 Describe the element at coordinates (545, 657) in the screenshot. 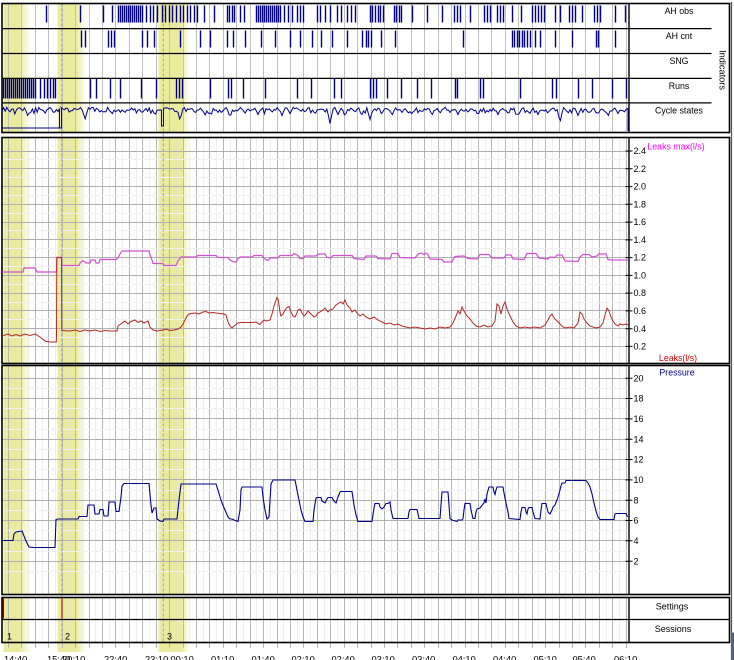

I see `svg-text: 05:10` at that location.